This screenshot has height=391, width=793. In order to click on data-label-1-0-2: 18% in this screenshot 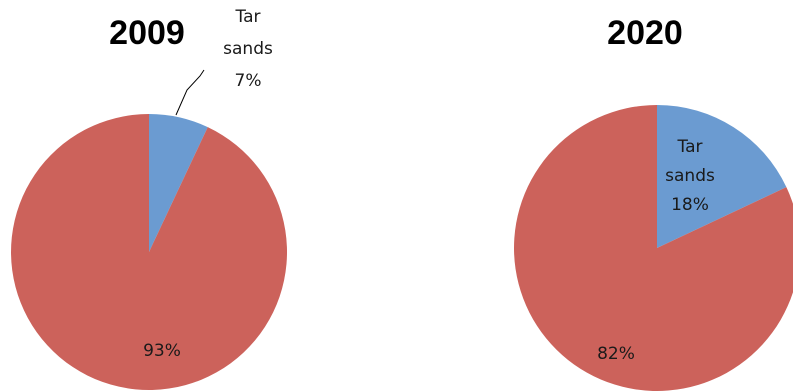, I will do `click(690, 205)`.